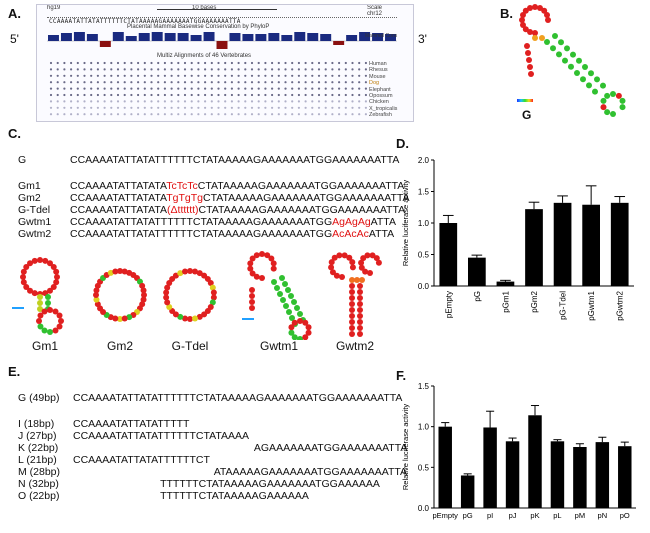  I want to click on panel-e-label: E., so click(14, 371).